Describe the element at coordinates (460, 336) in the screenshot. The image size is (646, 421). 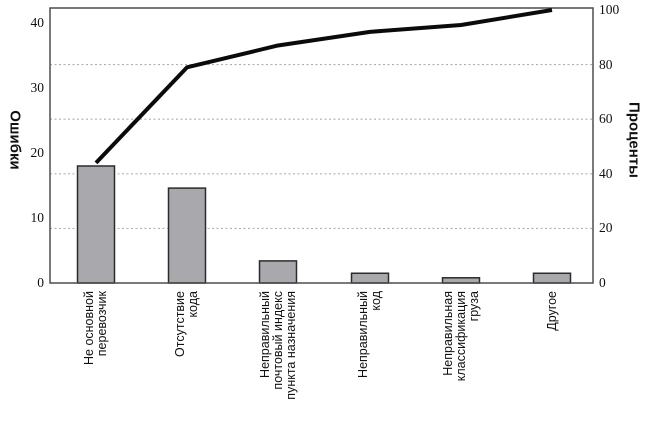
I see `category-label: Неправильная классификация груза` at that location.